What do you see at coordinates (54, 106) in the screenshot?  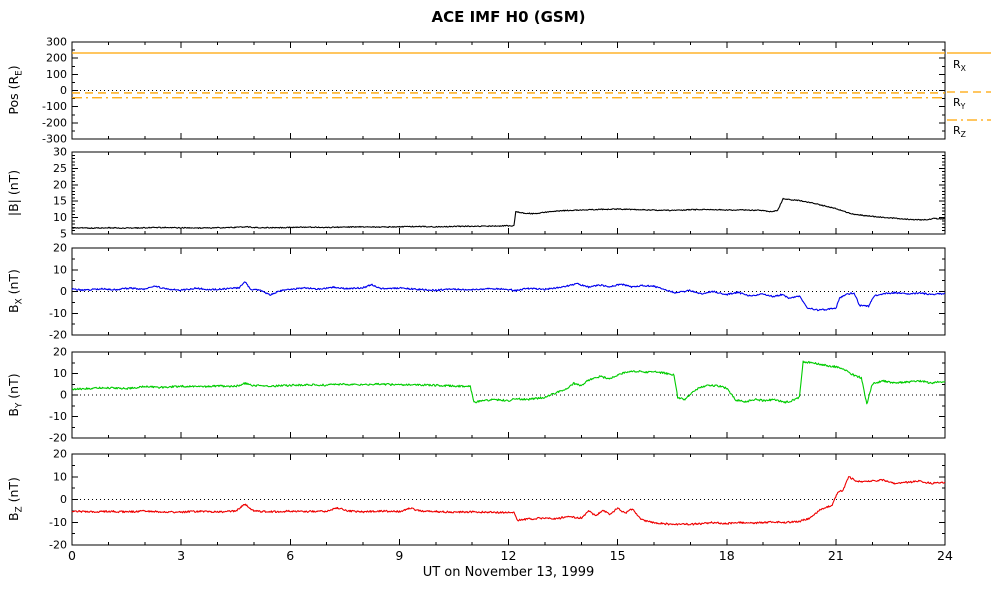 I see `svg-text: -100` at bounding box center [54, 106].